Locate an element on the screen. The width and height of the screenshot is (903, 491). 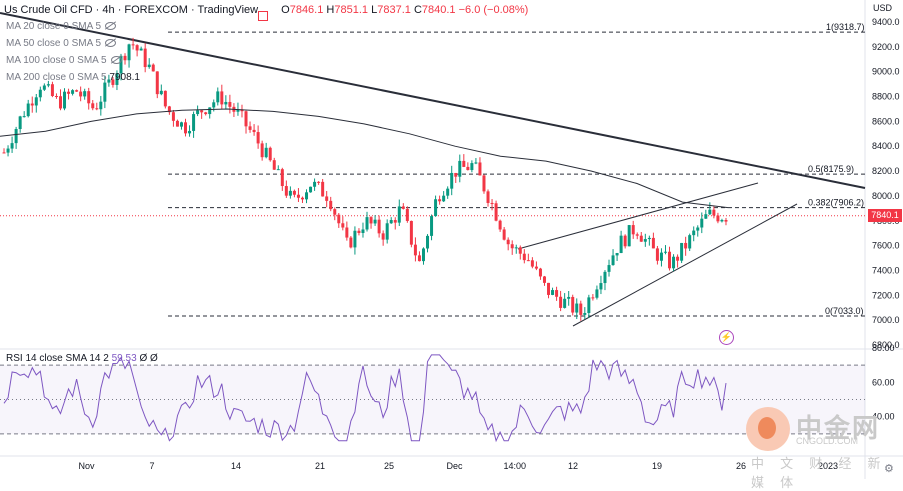
rsi-extra: Ø Ø is located at coordinates (148, 358).